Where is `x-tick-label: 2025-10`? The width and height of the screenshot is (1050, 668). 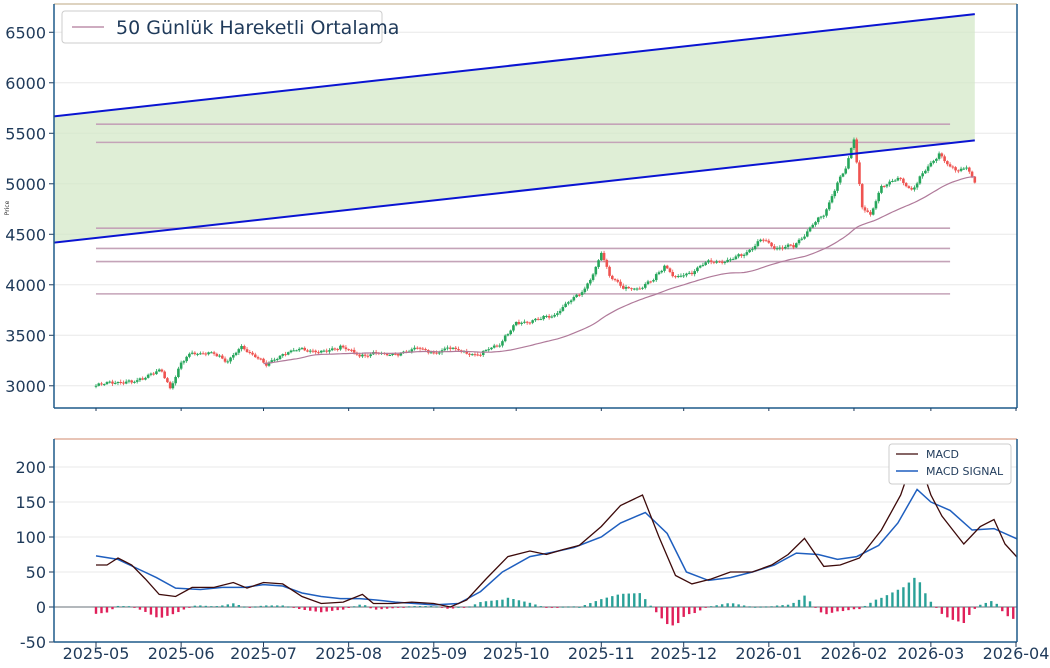
x-tick-label: 2025-10 is located at coordinates (516, 653).